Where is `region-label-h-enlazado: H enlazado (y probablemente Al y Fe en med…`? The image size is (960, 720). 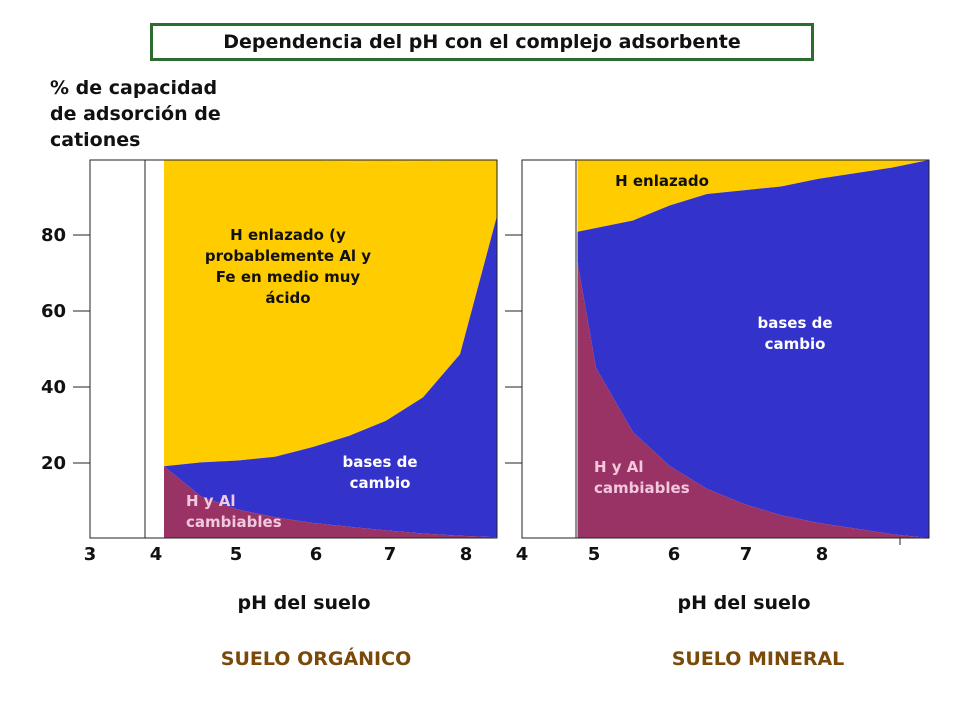 region-label-h-enlazado: H enlazado (y probablemente Al y Fe en med… is located at coordinates (288, 266).